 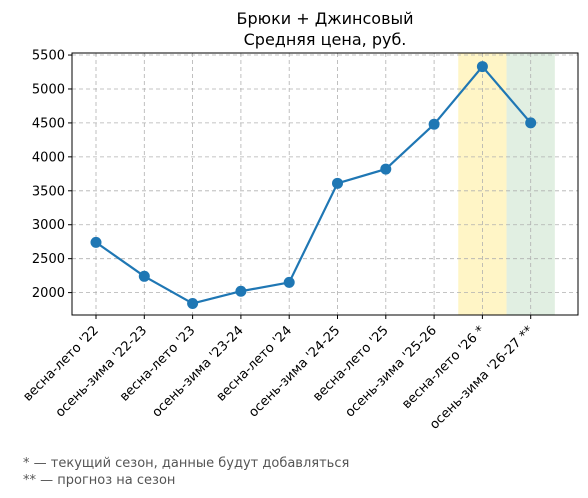 What do you see at coordinates (391, 371) in the screenshot?
I see `x-tick-label: осень-зима '25-26` at bounding box center [391, 371].